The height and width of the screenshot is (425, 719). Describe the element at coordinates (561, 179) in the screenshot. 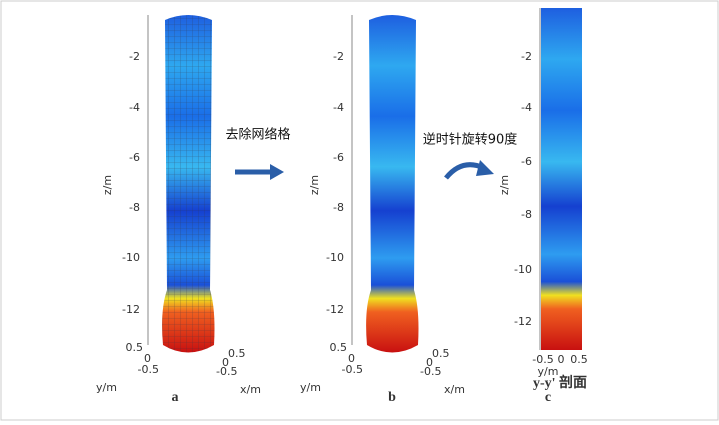

I see `section-c` at that location.